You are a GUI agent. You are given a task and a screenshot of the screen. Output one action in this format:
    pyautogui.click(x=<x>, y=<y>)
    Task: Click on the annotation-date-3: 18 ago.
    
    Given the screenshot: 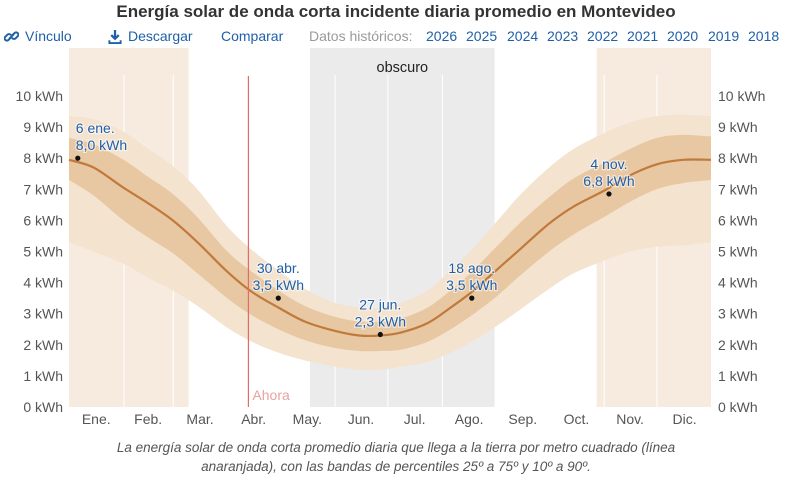 What is the action you would take?
    pyautogui.click(x=471, y=268)
    